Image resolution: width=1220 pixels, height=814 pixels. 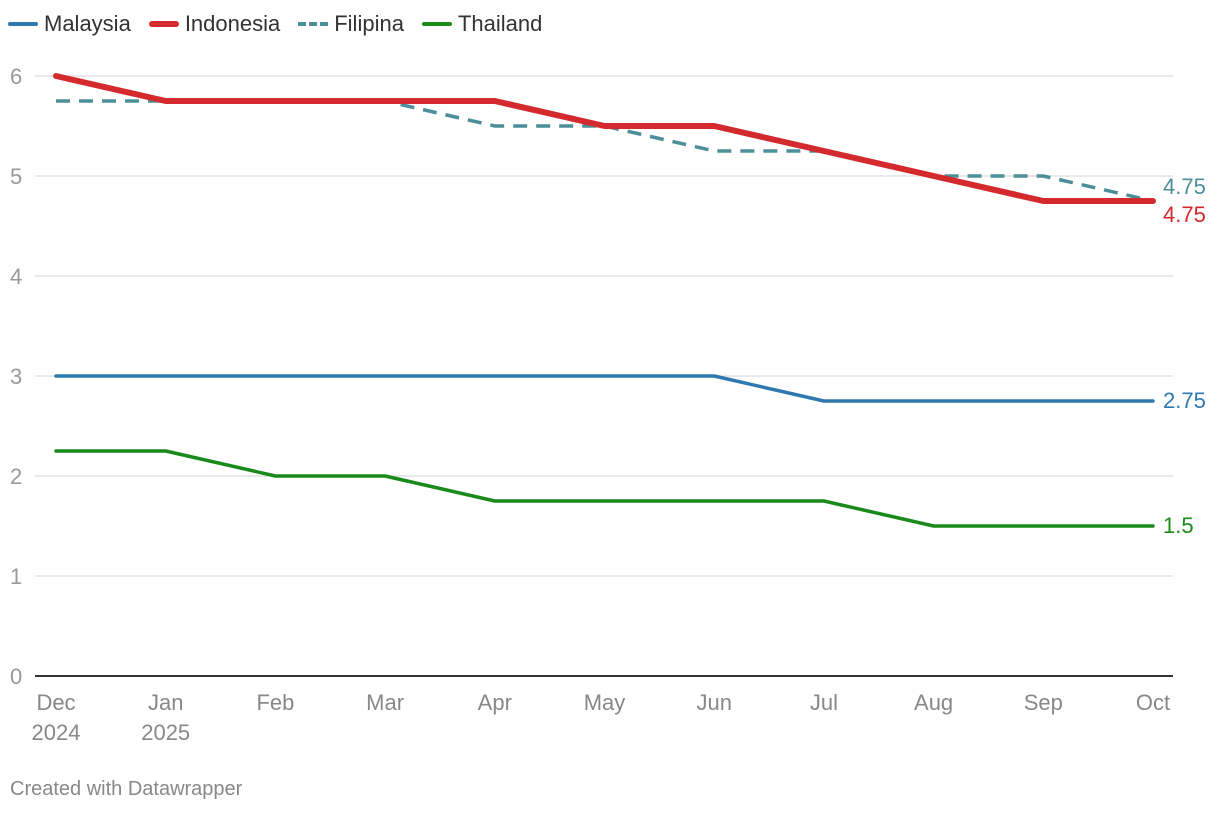 What do you see at coordinates (1184, 214) in the screenshot?
I see `end-label-indonesia: 4.75` at bounding box center [1184, 214].